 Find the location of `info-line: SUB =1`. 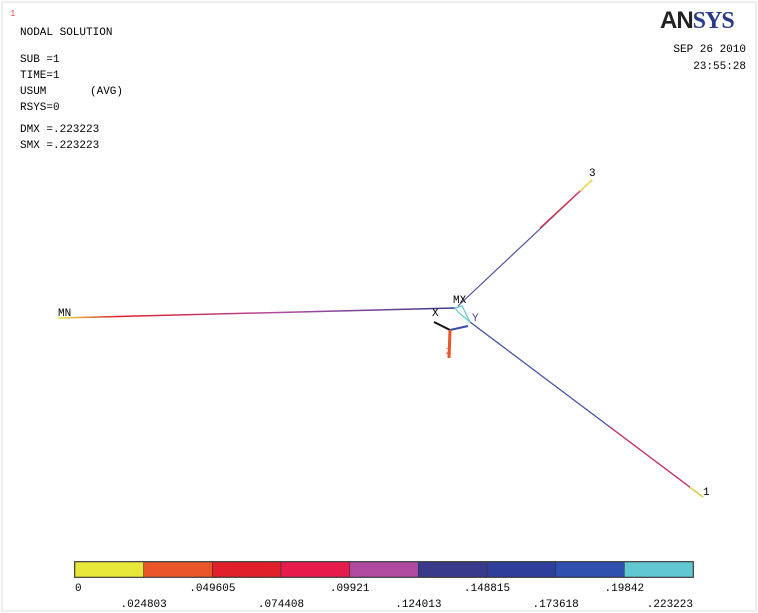

info-line: SUB =1 is located at coordinates (40, 60).